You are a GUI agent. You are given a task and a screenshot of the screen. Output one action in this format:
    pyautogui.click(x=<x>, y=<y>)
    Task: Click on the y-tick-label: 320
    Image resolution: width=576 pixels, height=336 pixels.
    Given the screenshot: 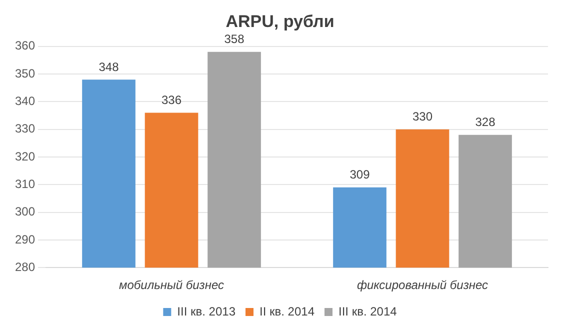 What is the action you would take?
    pyautogui.click(x=25, y=156)
    